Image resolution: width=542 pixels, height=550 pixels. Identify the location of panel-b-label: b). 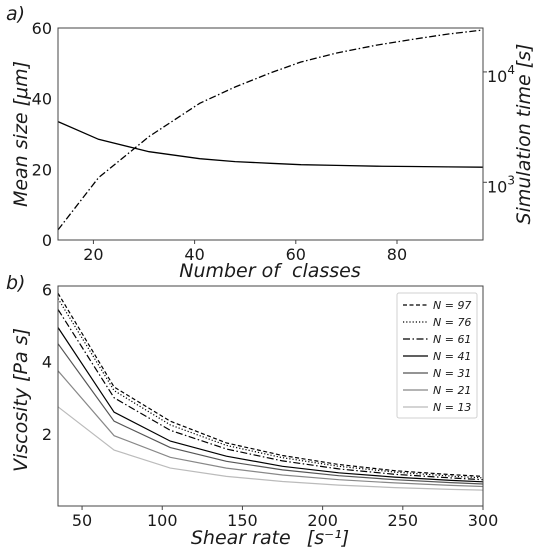
(15, 283).